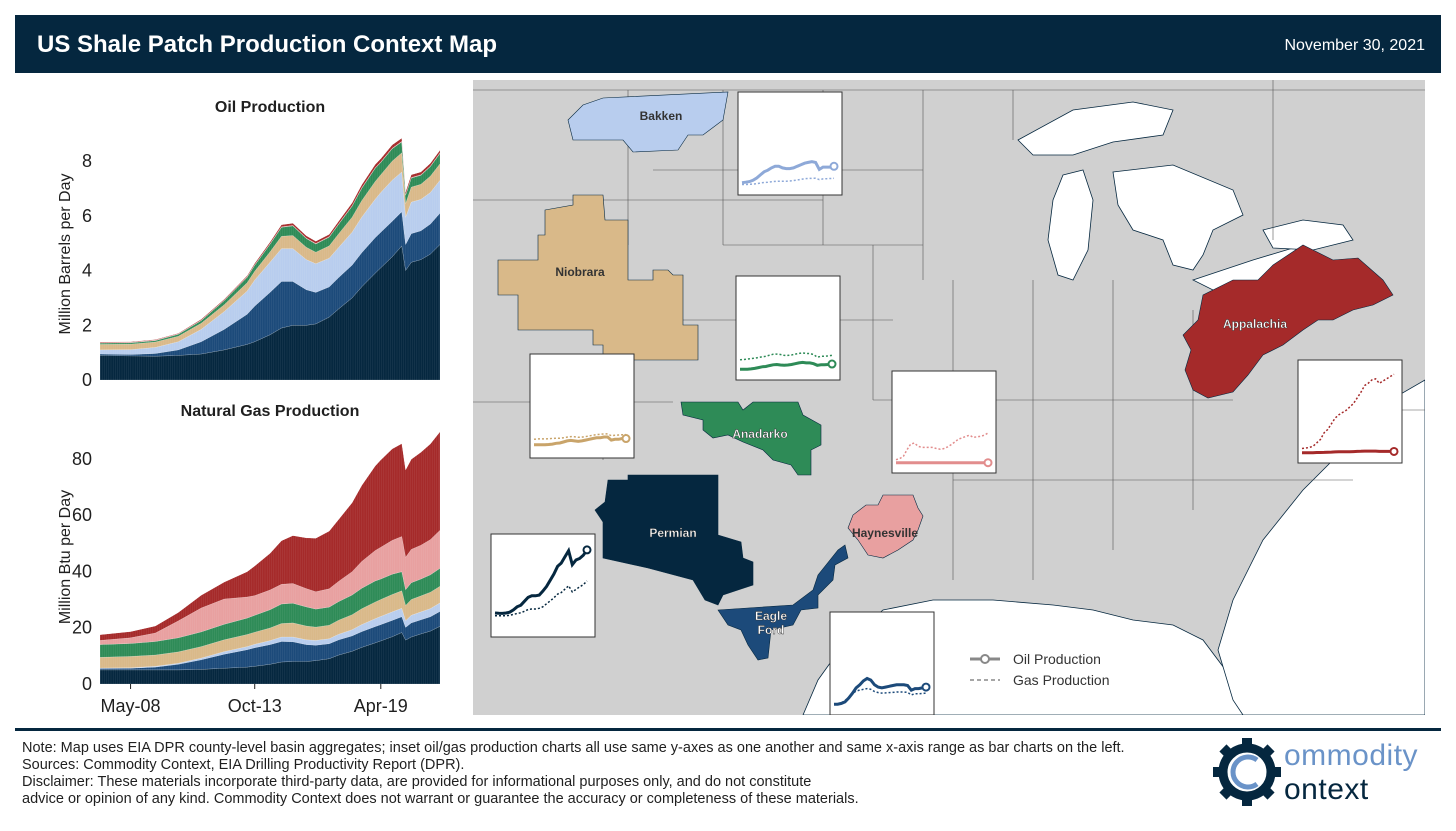 The image size is (1456, 831). I want to click on basin-label-eagle-ford-1: Eagle, so click(771, 616).